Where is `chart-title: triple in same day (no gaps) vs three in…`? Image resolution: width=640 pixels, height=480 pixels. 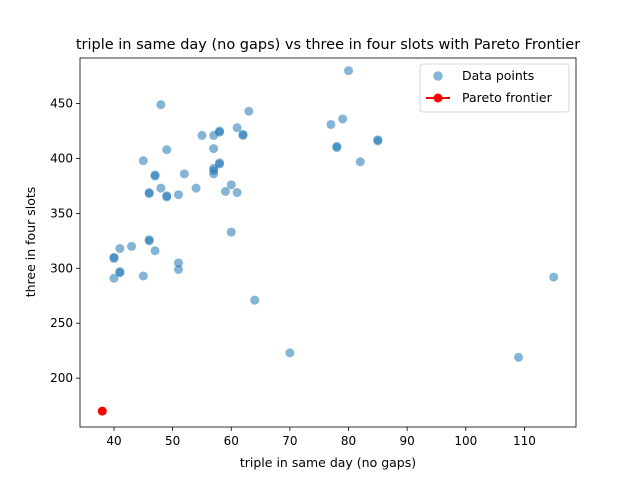
chart-title: triple in same day (no gaps) vs three in… is located at coordinates (328, 45).